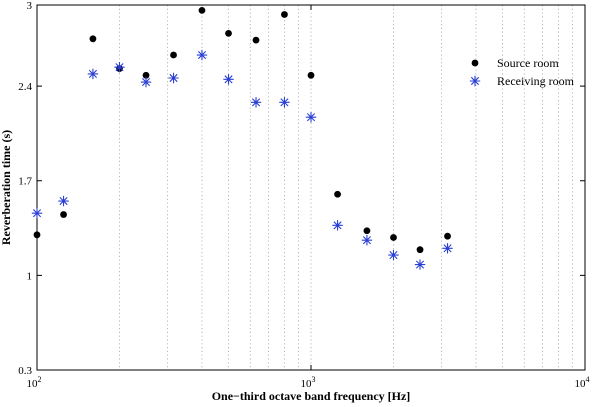  I want to click on y-tick-label: 3, so click(30, 6).